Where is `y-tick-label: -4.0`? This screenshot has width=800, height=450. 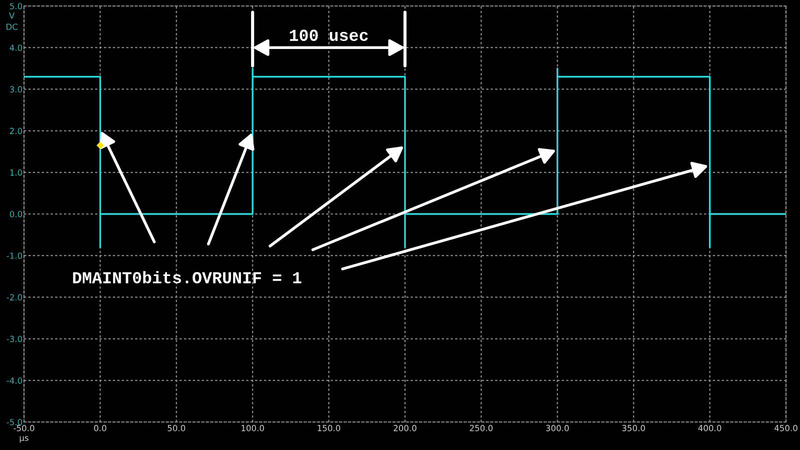
y-tick-label: -4.0 is located at coordinates (14, 380).